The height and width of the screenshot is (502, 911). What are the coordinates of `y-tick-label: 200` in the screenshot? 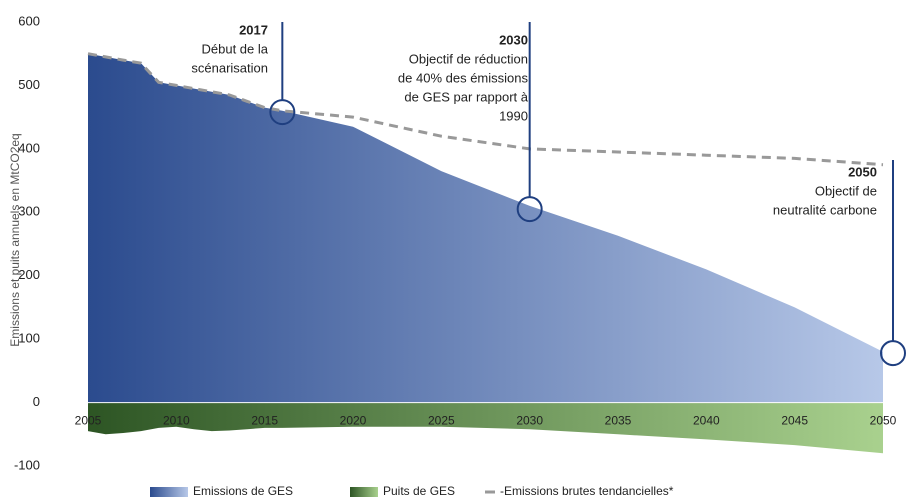 It's located at (29, 274).